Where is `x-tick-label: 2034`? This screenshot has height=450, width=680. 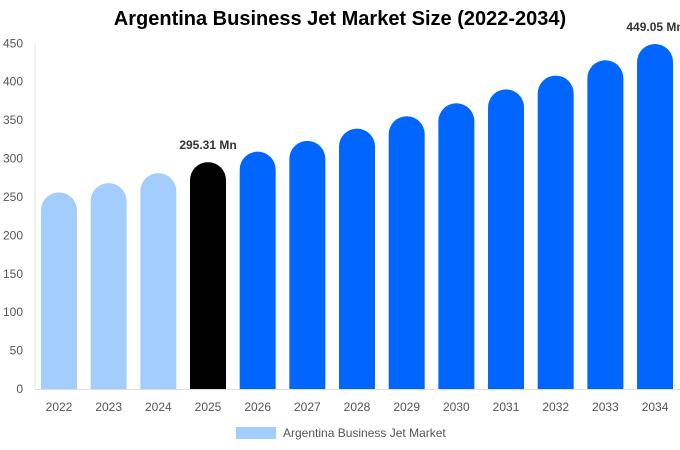 x-tick-label: 2034 is located at coordinates (655, 407).